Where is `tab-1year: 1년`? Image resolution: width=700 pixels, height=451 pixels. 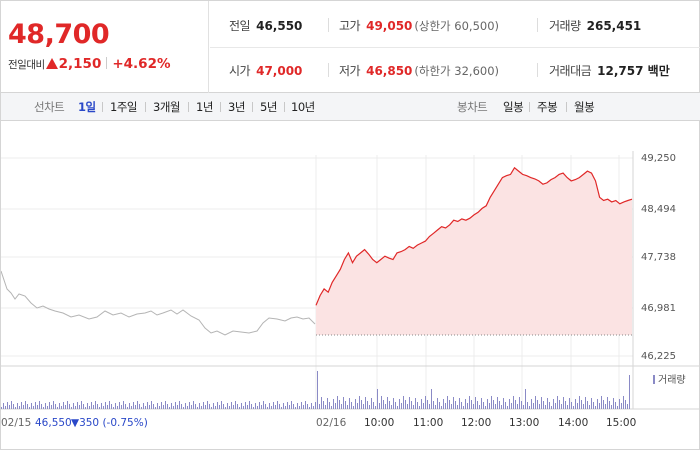
tab-1year: 1년 is located at coordinates (204, 107).